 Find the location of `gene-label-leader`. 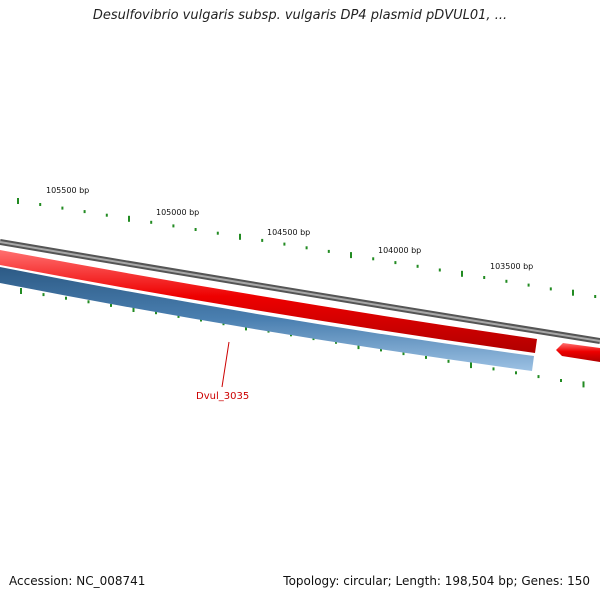

gene-label-leader is located at coordinates (225, 364).